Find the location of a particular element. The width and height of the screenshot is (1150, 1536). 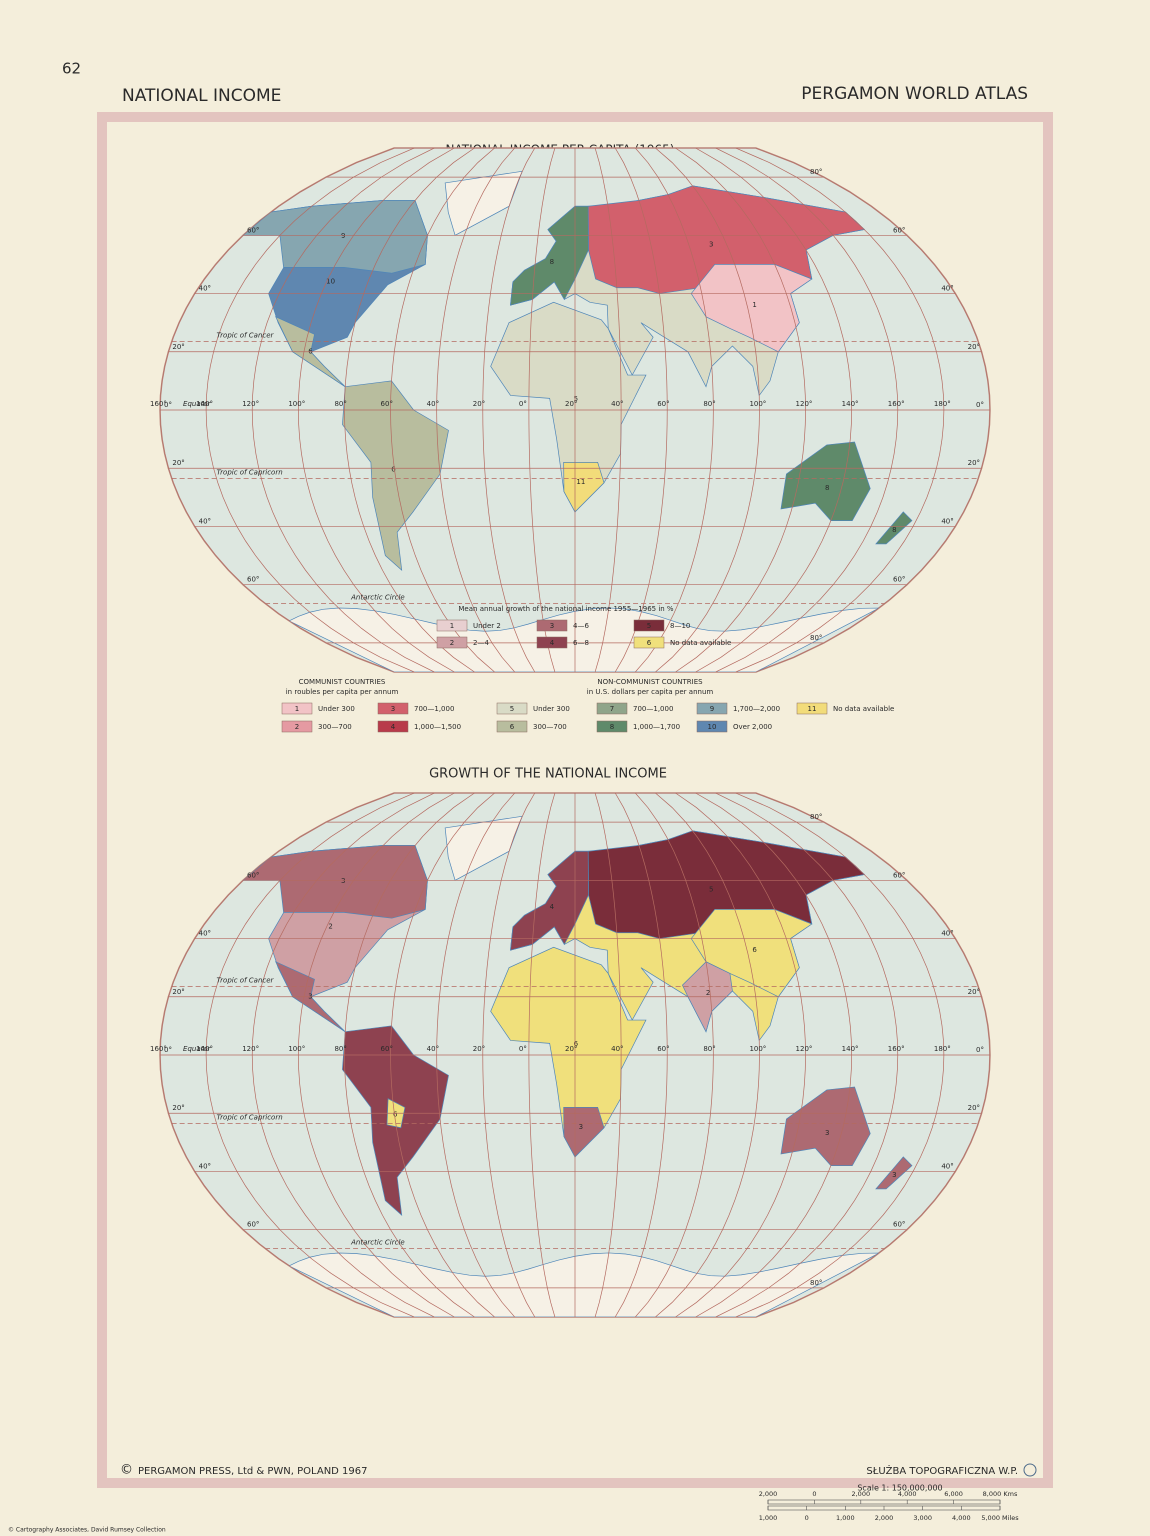

legend-key: 4 is located at coordinates (552, 643).